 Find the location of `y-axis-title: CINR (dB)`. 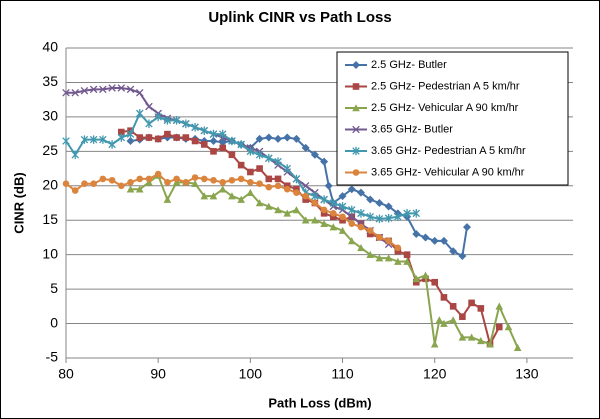

y-axis-title: CINR (dB) is located at coordinates (18, 202).